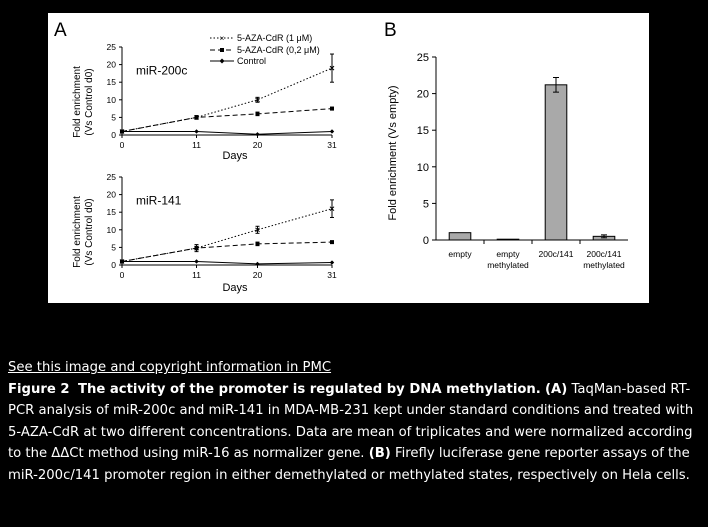  I want to click on figure-label: Figure 2, so click(39, 389).